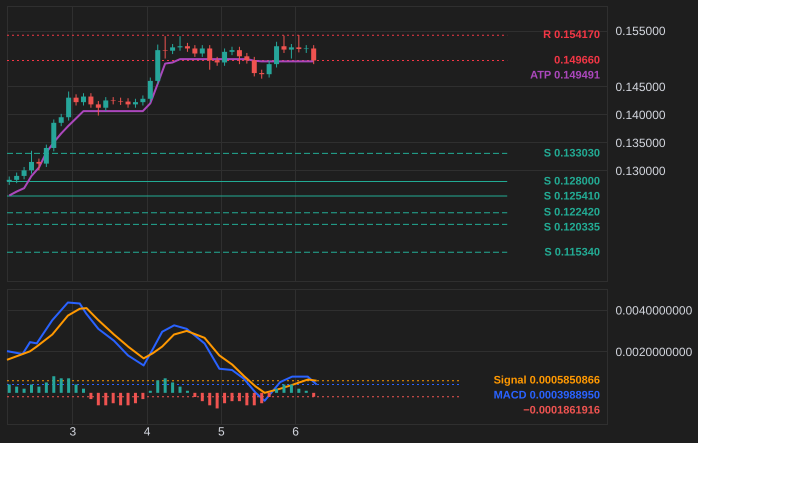 The image size is (800, 480). What do you see at coordinates (547, 396) in the screenshot?
I see `text: MACD 0.0003988950` at bounding box center [547, 396].